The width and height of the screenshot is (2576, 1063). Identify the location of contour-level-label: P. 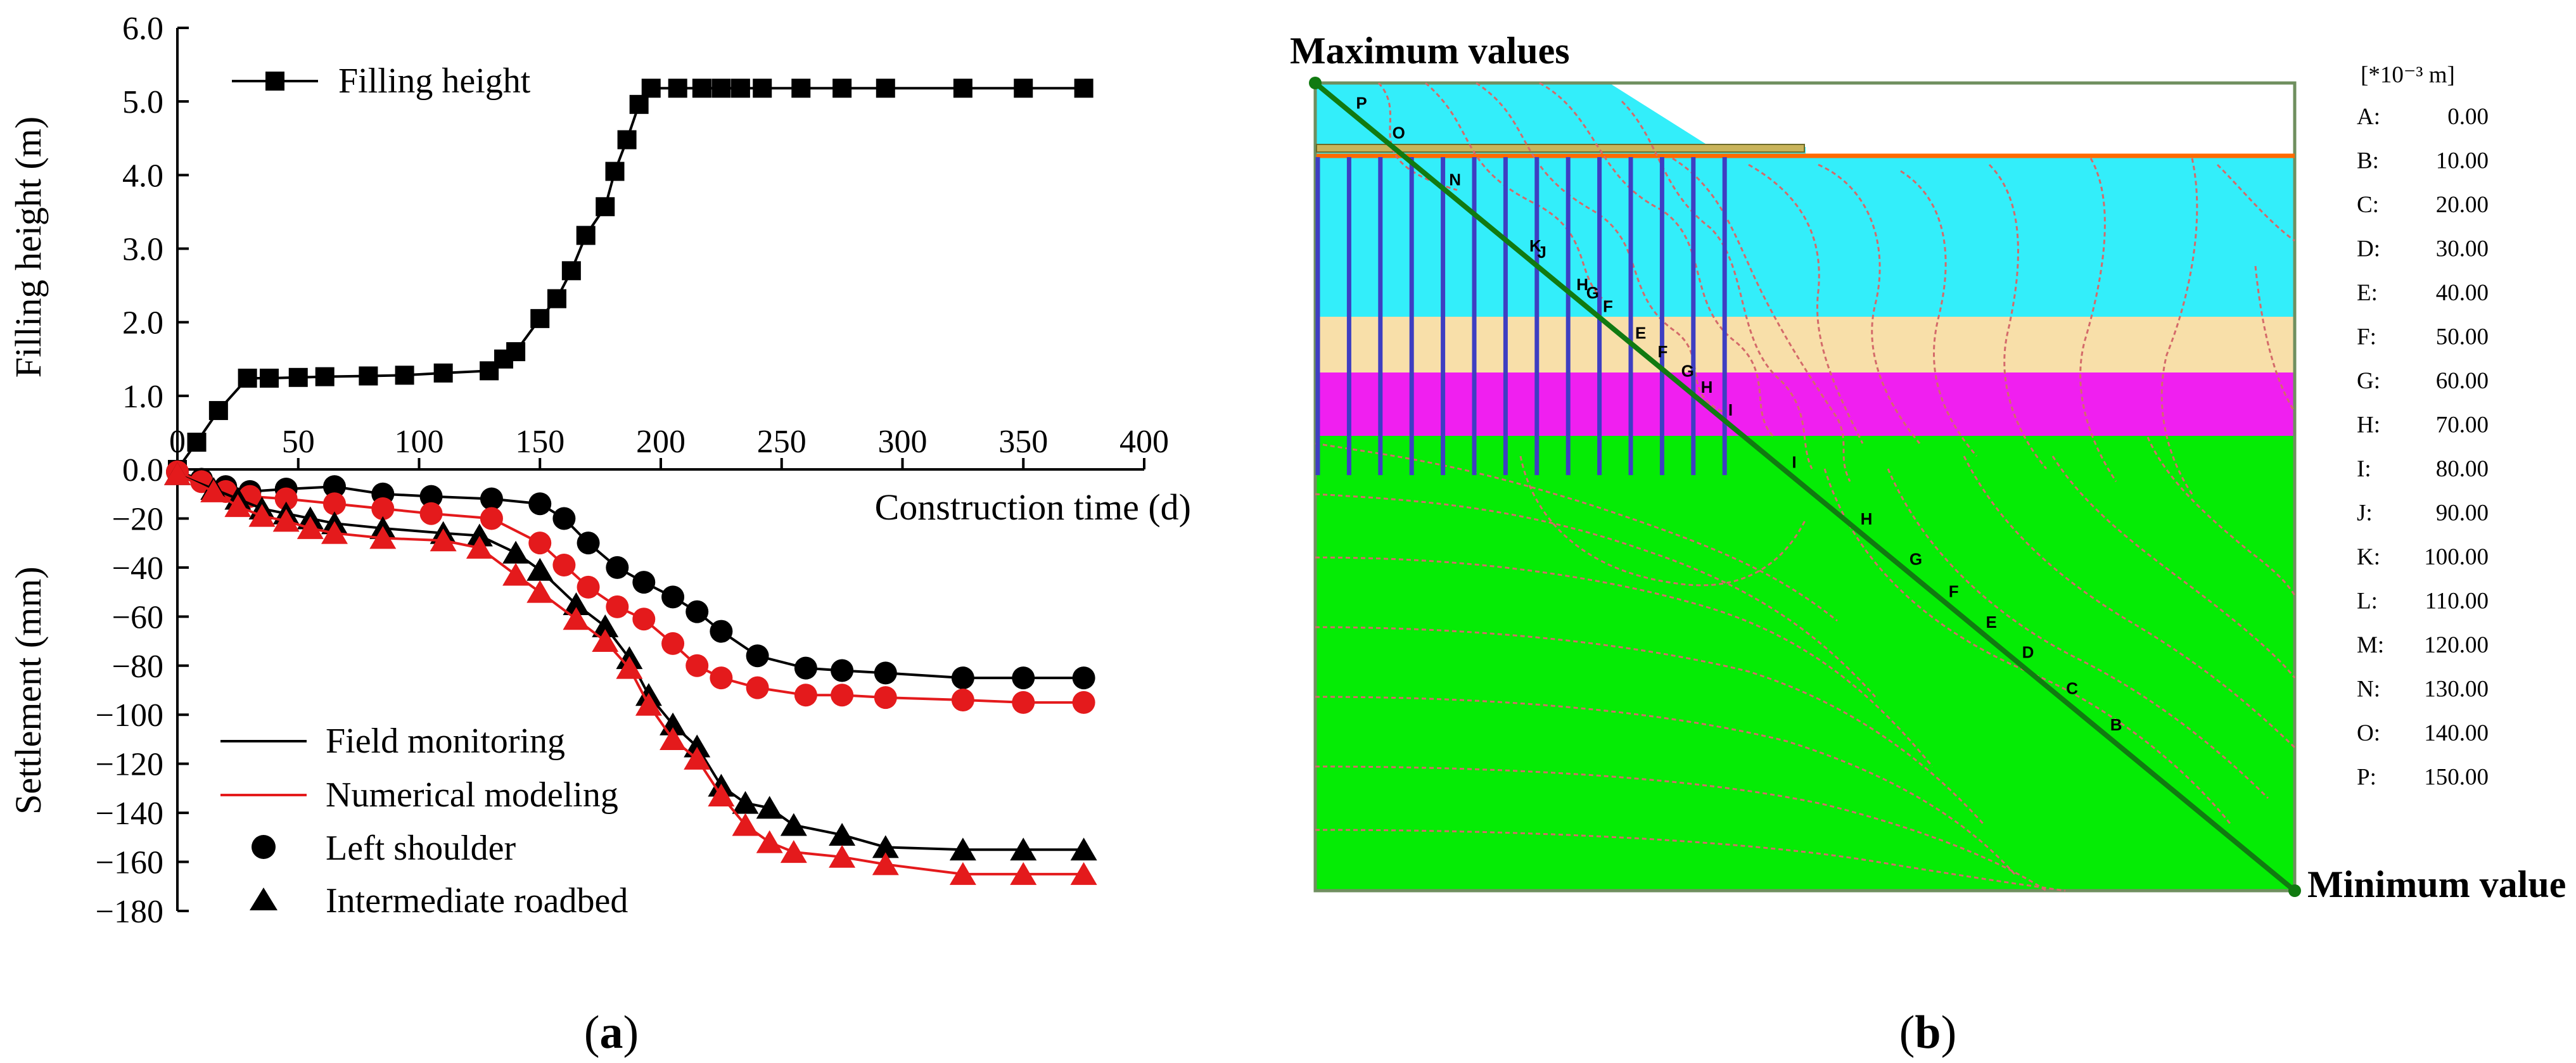
(1362, 102).